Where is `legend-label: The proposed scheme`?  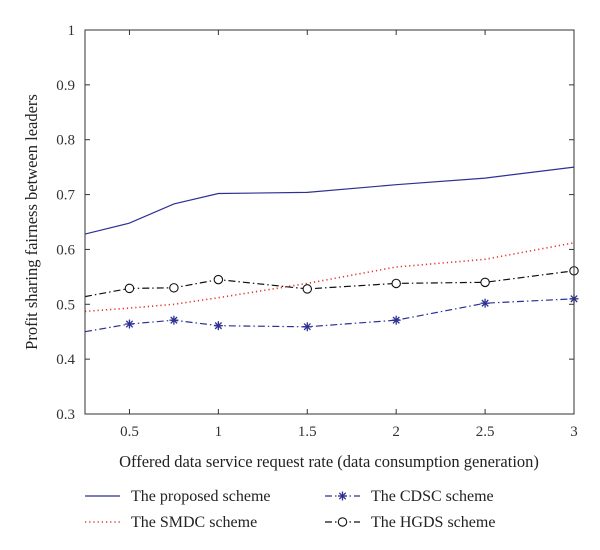
legend-label: The proposed scheme is located at coordinates (201, 496).